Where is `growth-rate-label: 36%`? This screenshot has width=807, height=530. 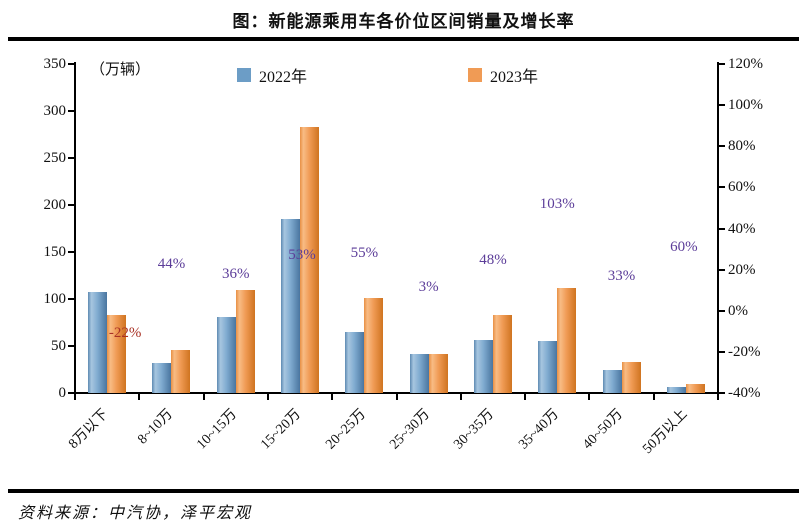
growth-rate-label: 36% is located at coordinates (236, 274).